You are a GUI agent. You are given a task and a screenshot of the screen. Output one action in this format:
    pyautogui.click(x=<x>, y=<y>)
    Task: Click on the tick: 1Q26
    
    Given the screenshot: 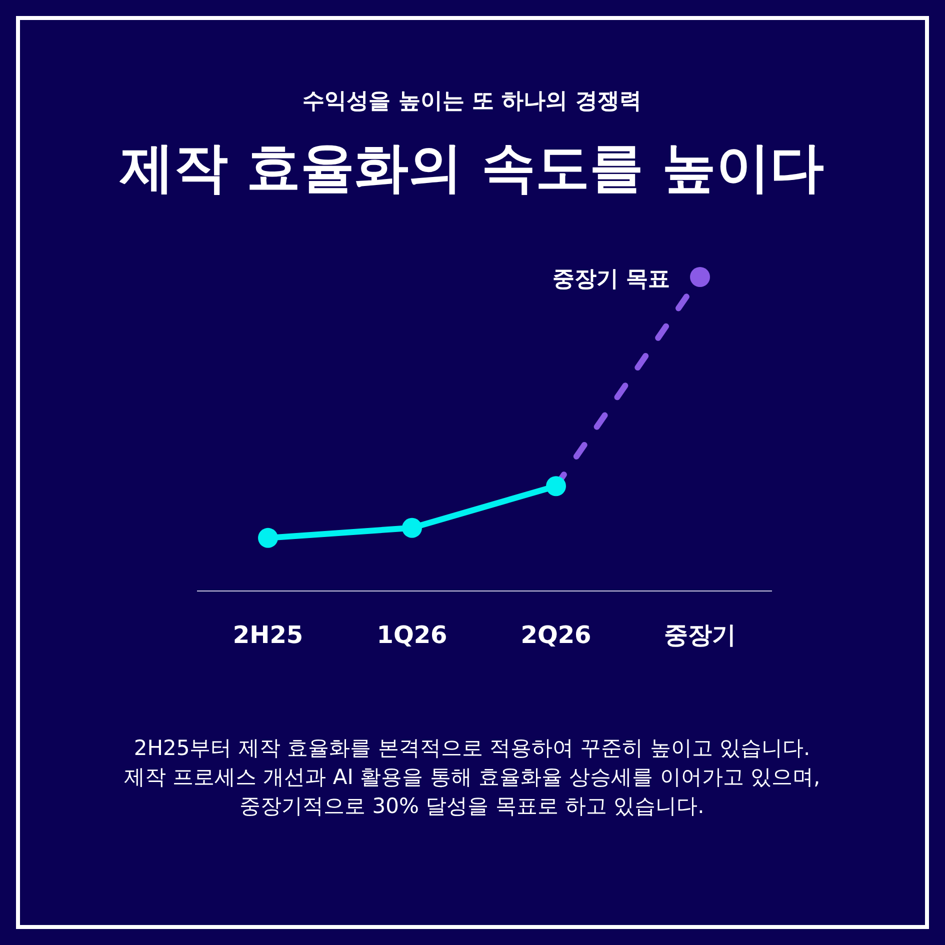 What is the action you would take?
    pyautogui.click(x=412, y=635)
    